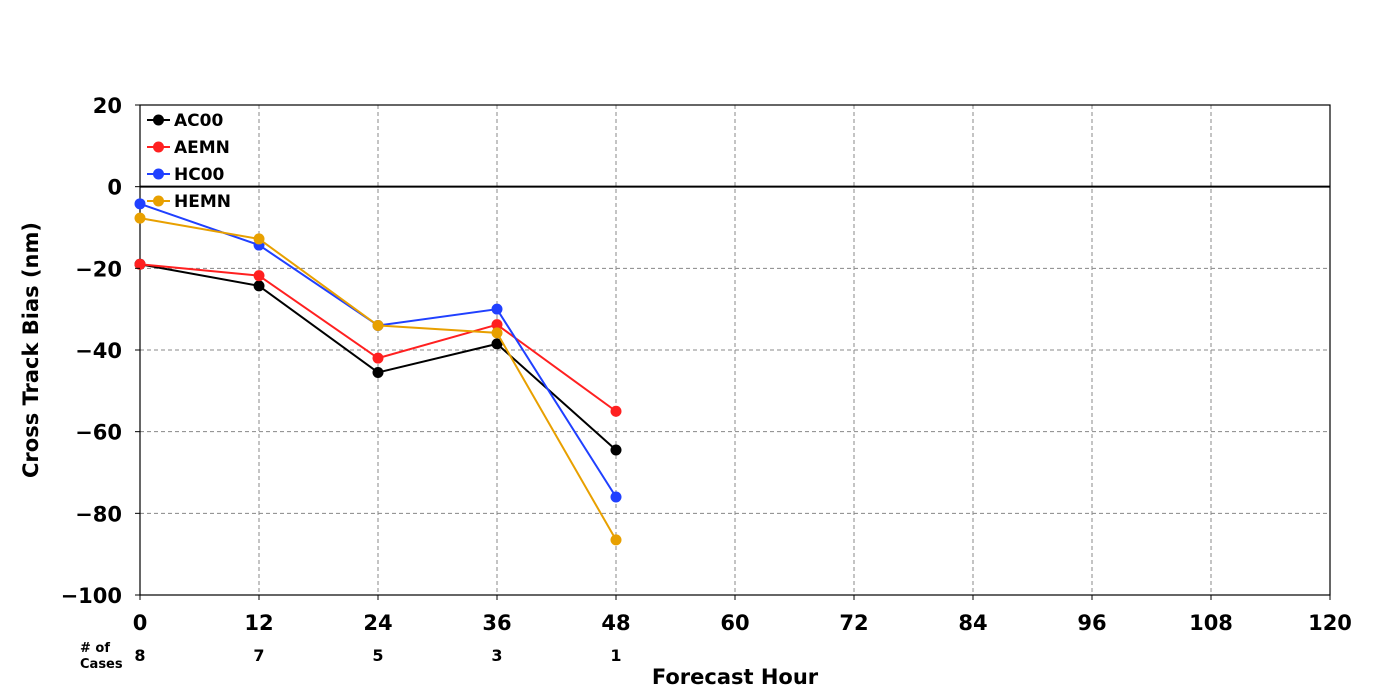 This screenshot has width=1400, height=700. I want to click on x-tick-label: 120, so click(1330, 623).